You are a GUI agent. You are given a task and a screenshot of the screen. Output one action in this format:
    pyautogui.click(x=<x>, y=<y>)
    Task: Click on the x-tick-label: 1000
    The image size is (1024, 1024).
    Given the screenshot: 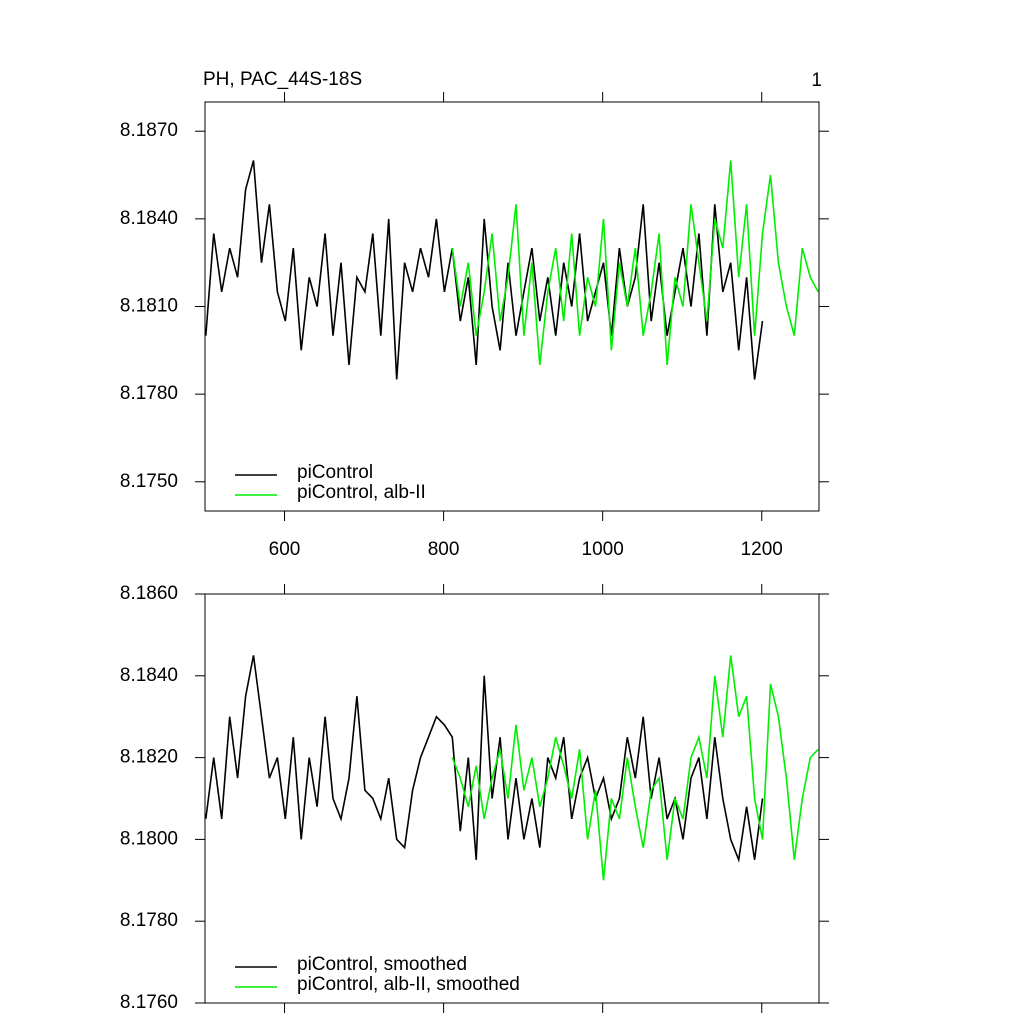 What is the action you would take?
    pyautogui.click(x=603, y=549)
    